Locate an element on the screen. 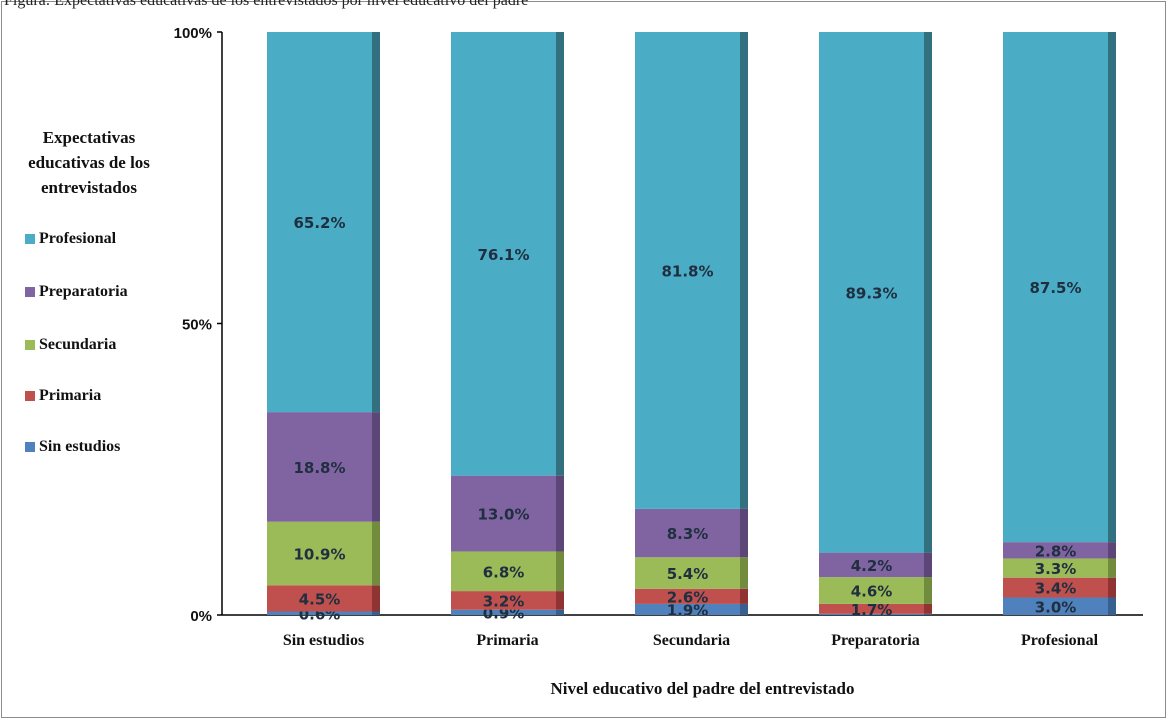 This screenshot has width=1169, height=721. data-label: 3.4% is located at coordinates (1056, 589).